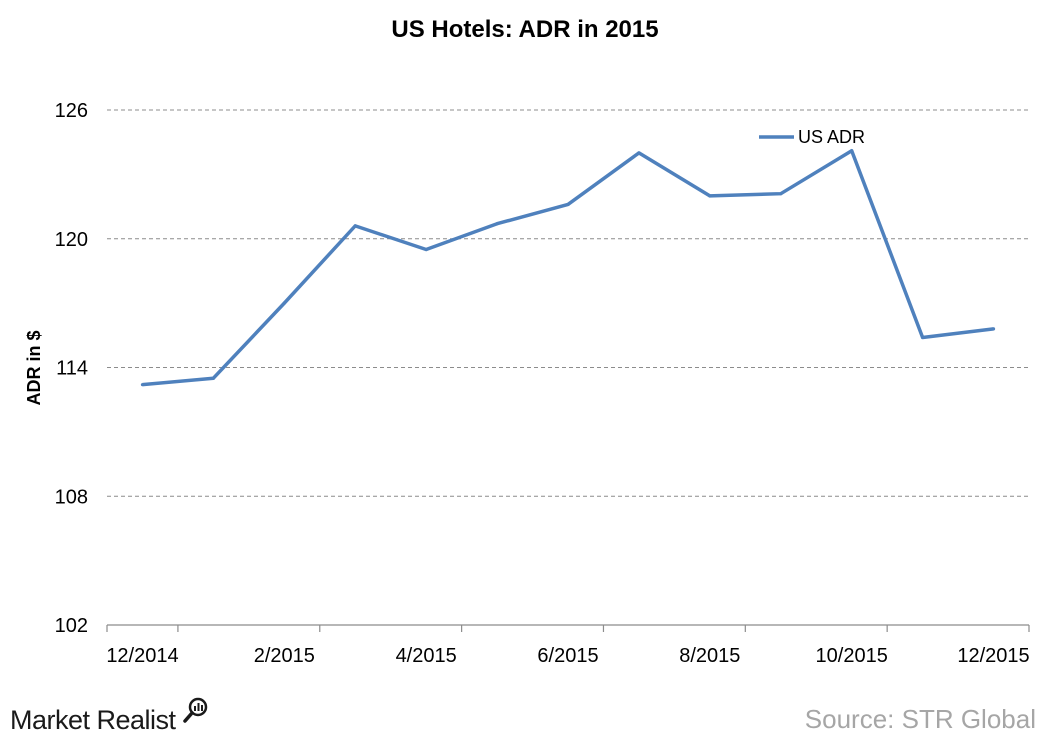 The width and height of the screenshot is (1051, 750). What do you see at coordinates (993, 656) in the screenshot?
I see `x-tick-label: 12/2015` at bounding box center [993, 656].